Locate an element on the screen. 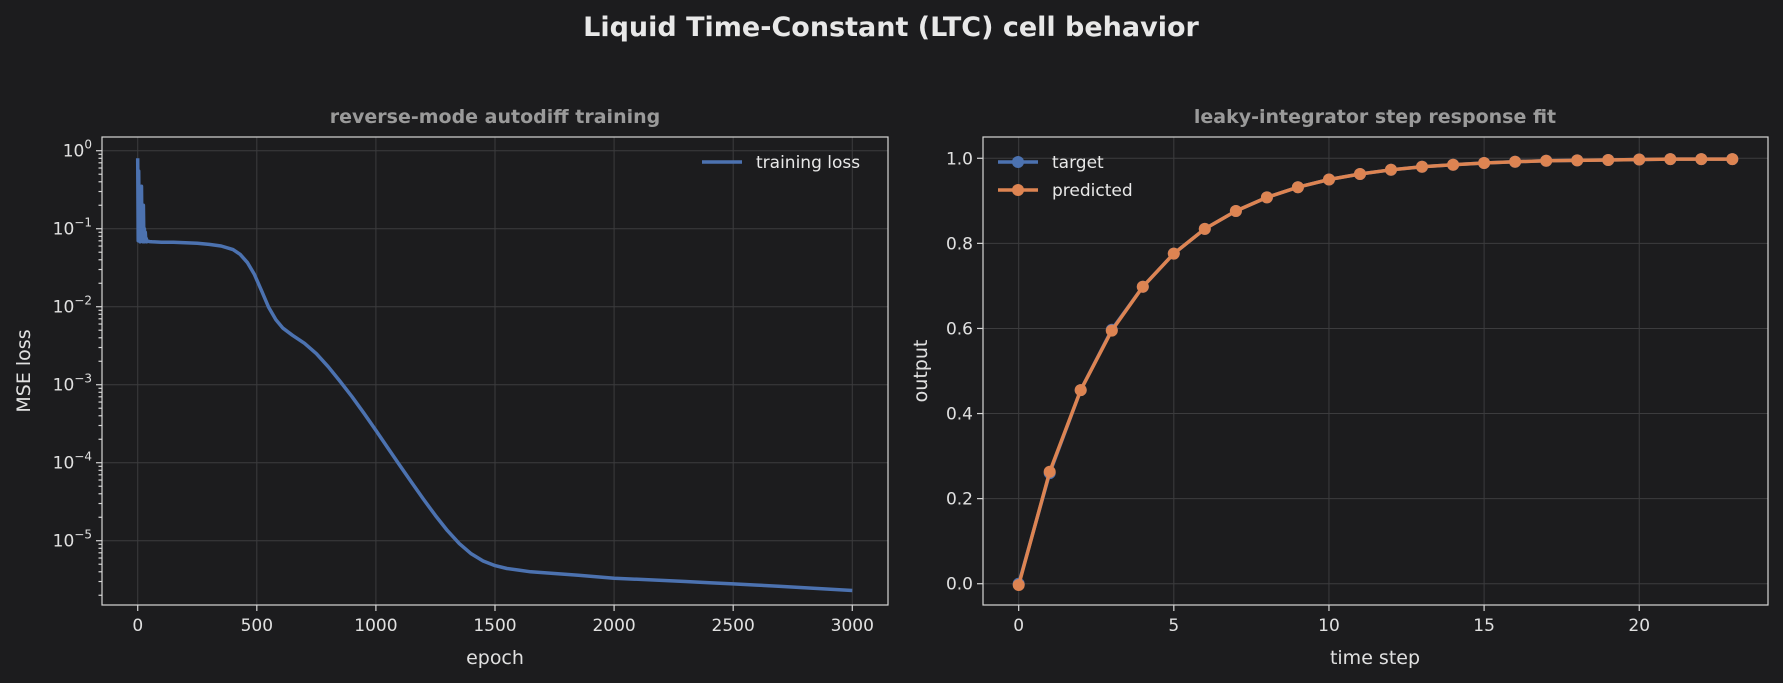 The image size is (1783, 683). loss-chart-ylabel: MSE loss is located at coordinates (24, 370).